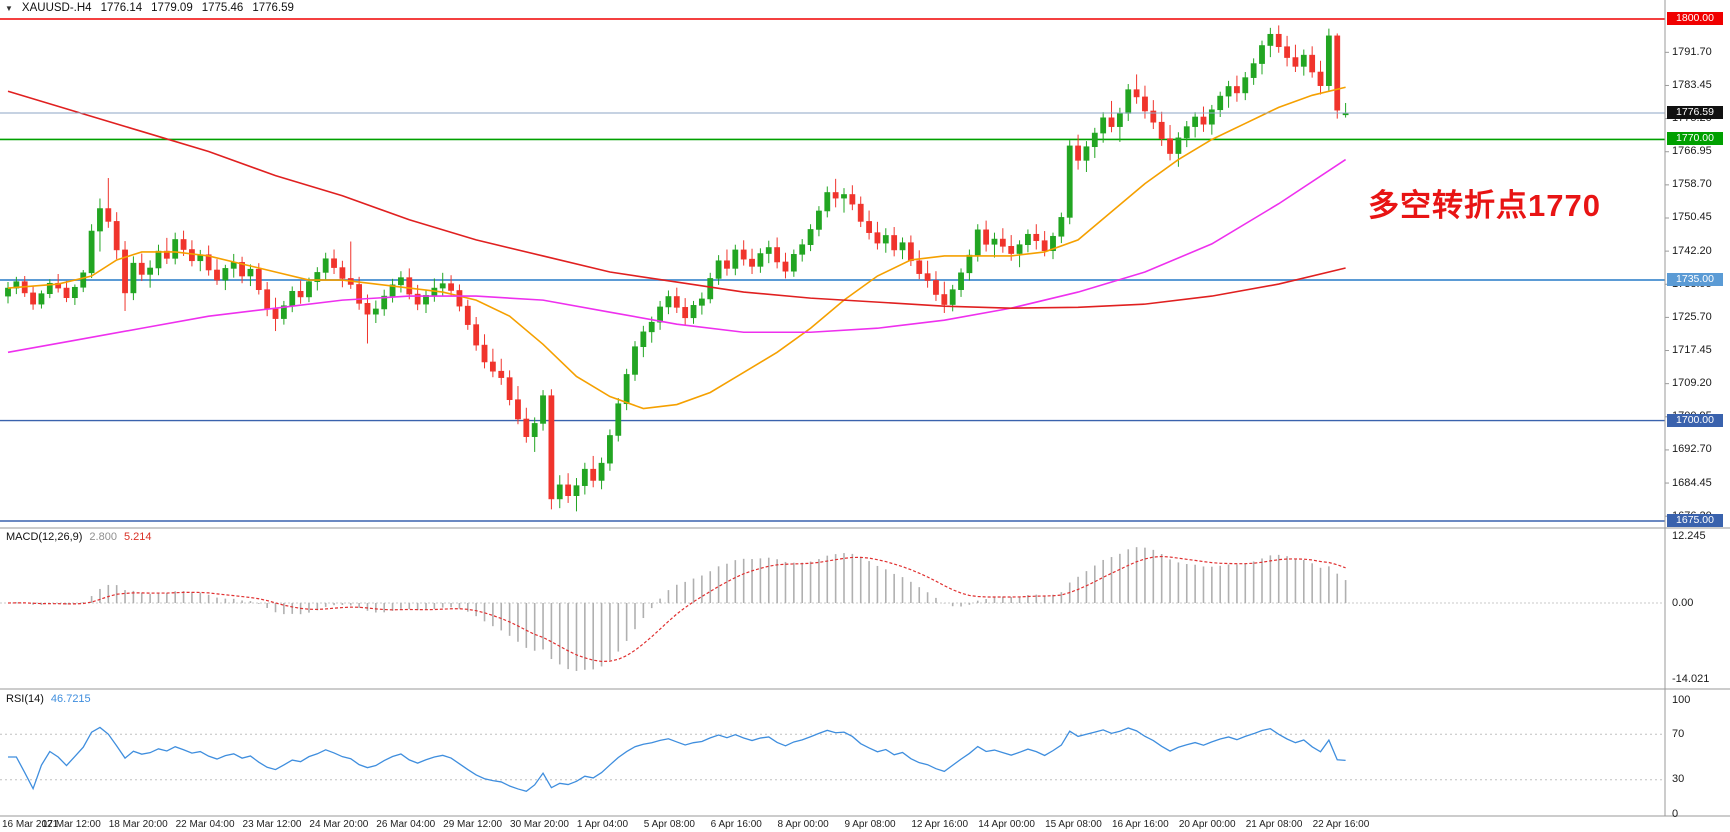 The height and width of the screenshot is (832, 1730). Describe the element at coordinates (677, 759) in the screenshot. I see `rsi-line` at that location.